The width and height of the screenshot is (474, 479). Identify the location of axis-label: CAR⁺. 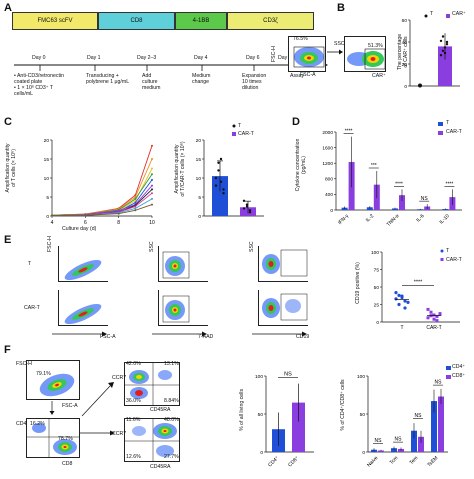
(379, 76).